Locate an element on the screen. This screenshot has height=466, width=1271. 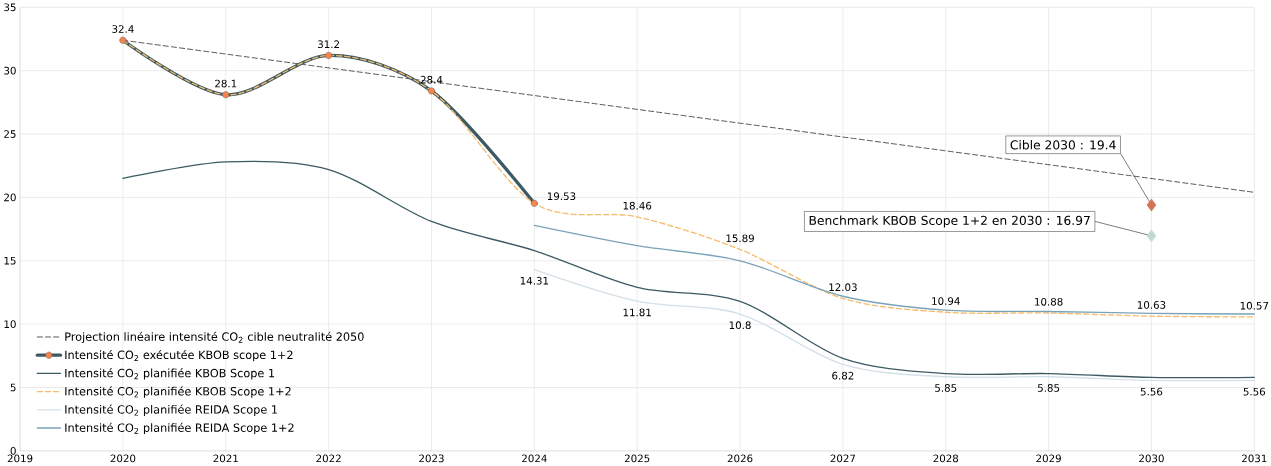
data-label: 10.88 is located at coordinates (1049, 302).